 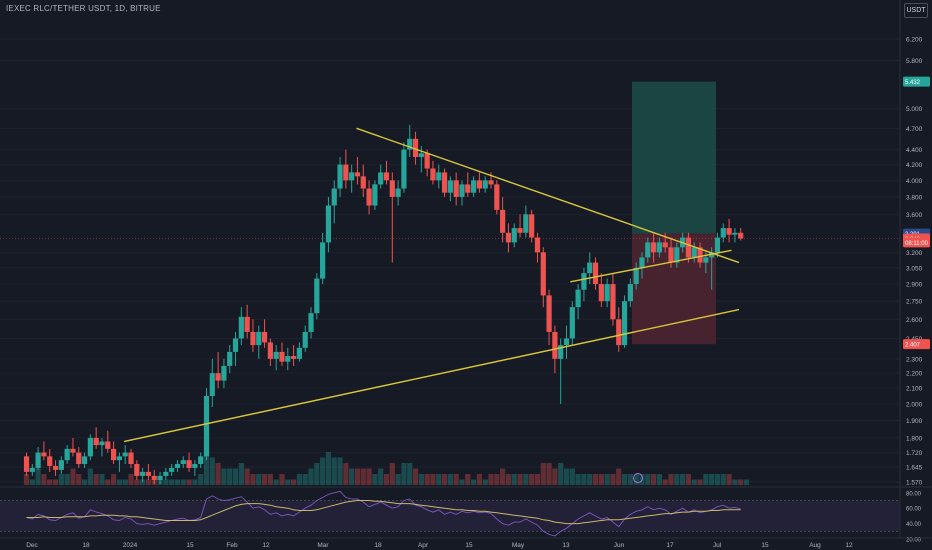 What do you see at coordinates (913, 83) in the screenshot?
I see `price-badge-label: 5.432` at bounding box center [913, 83].